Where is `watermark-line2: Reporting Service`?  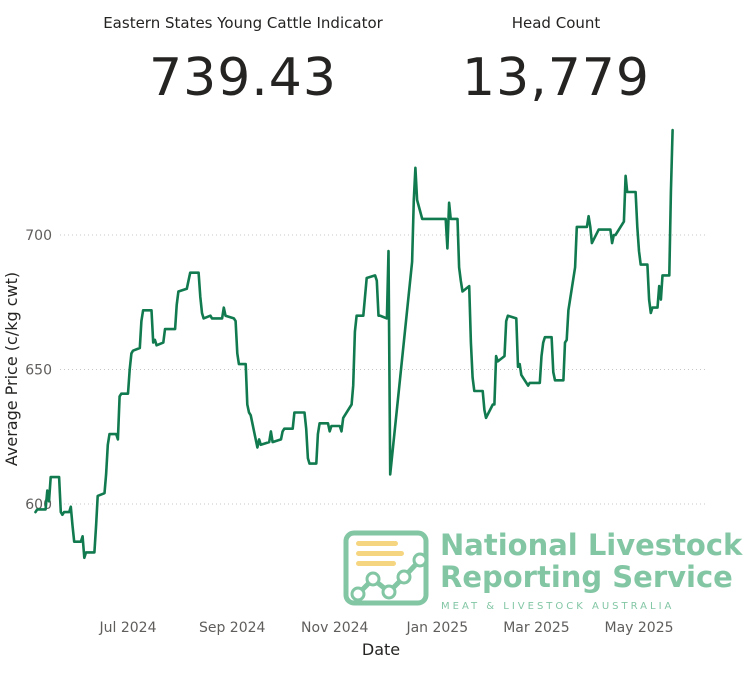
watermark-line2: Reporting Service is located at coordinates (586, 577).